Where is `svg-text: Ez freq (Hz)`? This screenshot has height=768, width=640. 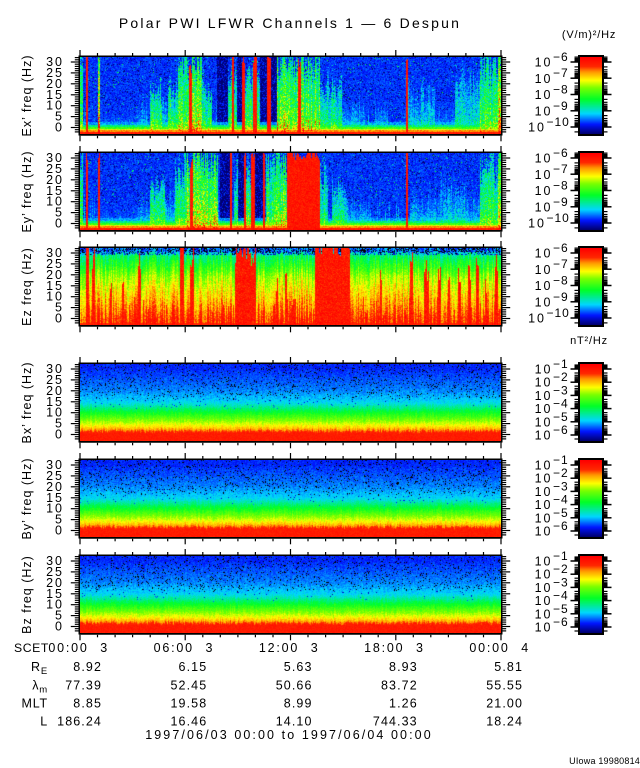
svg-text: Ez freq (Hz) is located at coordinates (27, 286).